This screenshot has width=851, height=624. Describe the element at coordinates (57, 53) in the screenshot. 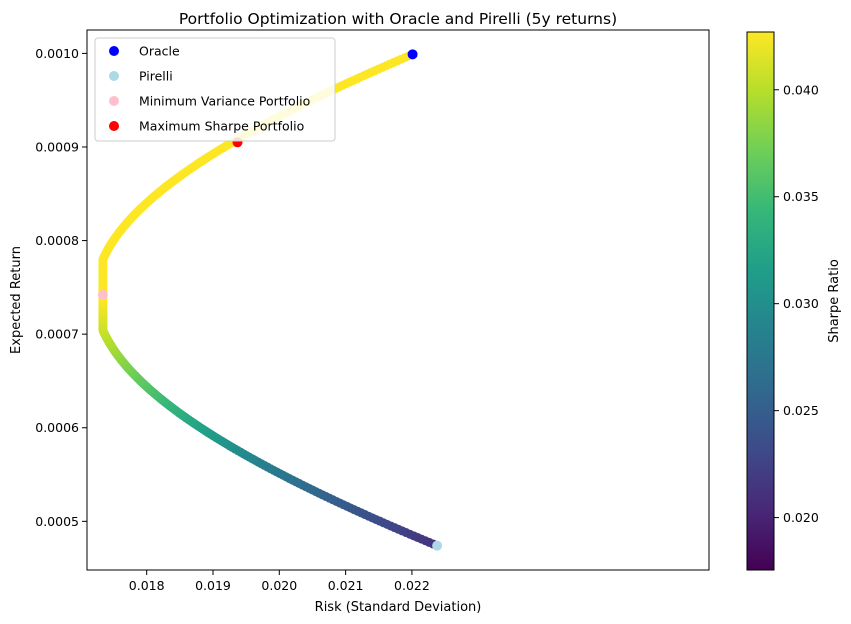

I see `y-tick-label: 0.0010` at that location.